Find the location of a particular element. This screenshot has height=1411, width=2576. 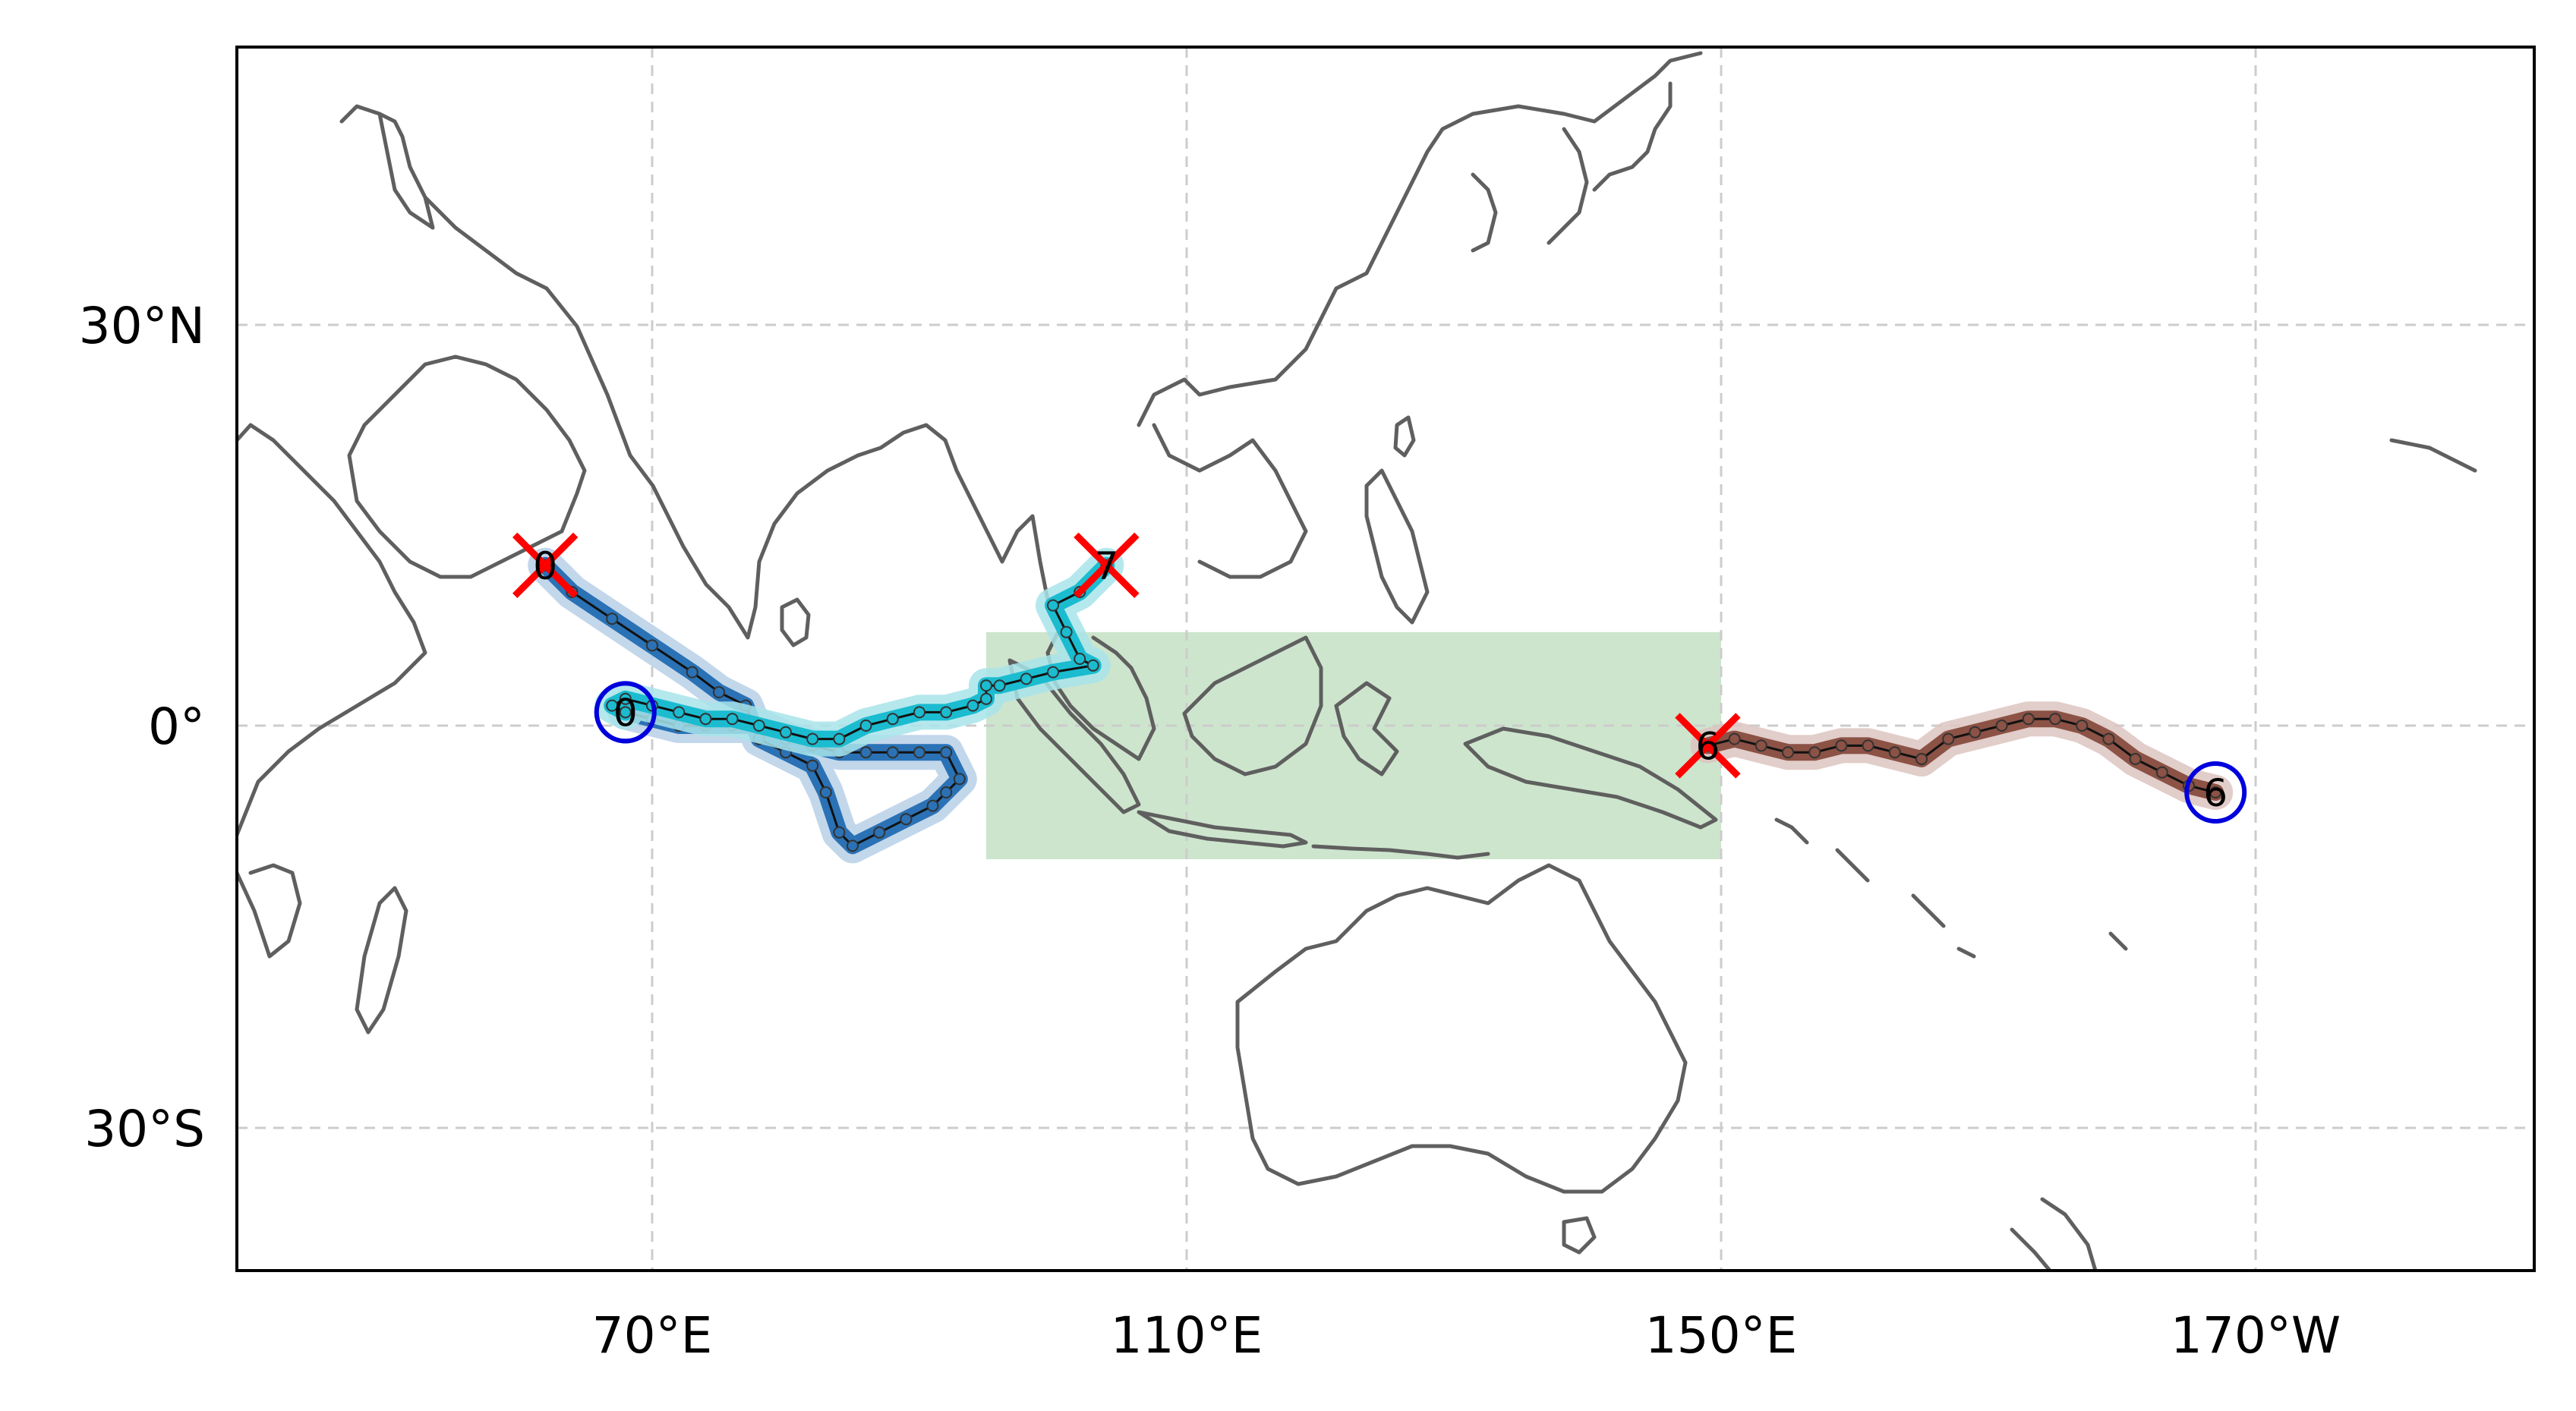

coast-taiwan is located at coordinates (1404, 437).